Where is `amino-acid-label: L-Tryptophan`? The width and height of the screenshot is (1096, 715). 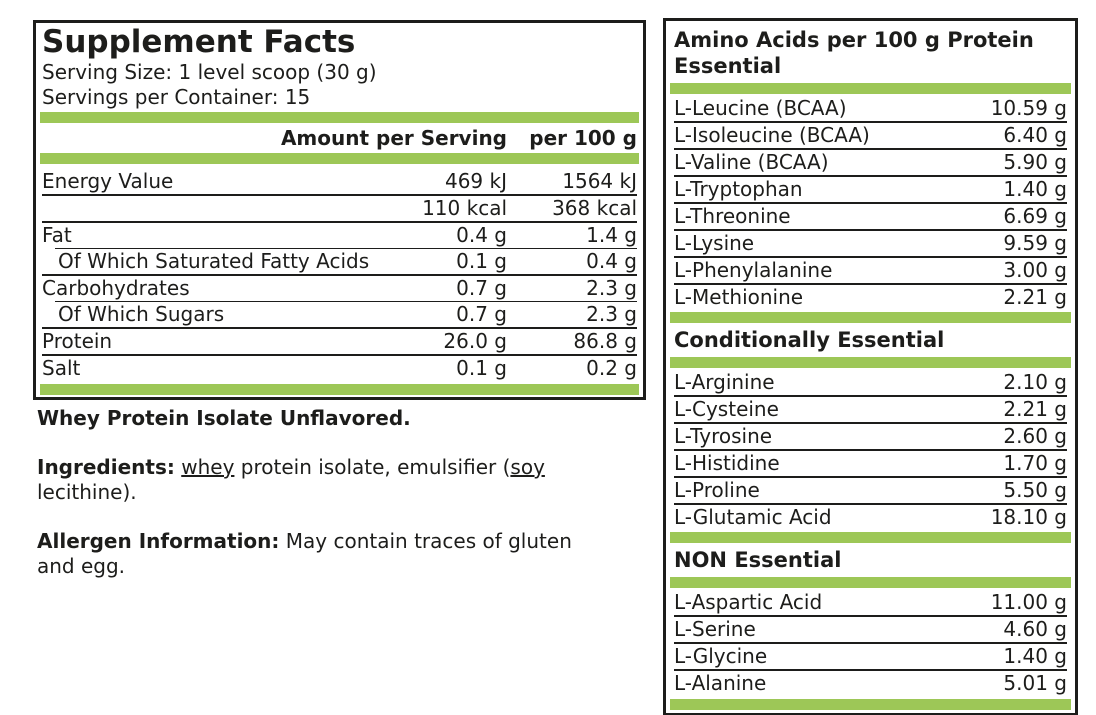 amino-acid-label: L-Tryptophan is located at coordinates (738, 189).